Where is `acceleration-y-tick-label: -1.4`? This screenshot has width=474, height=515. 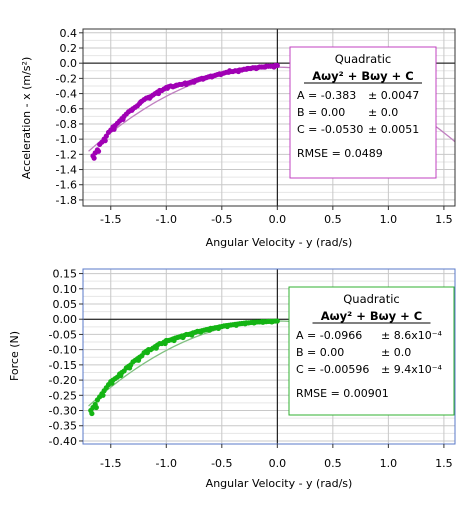
acceleration-y-tick-label: -1.4 is located at coordinates (66, 170).